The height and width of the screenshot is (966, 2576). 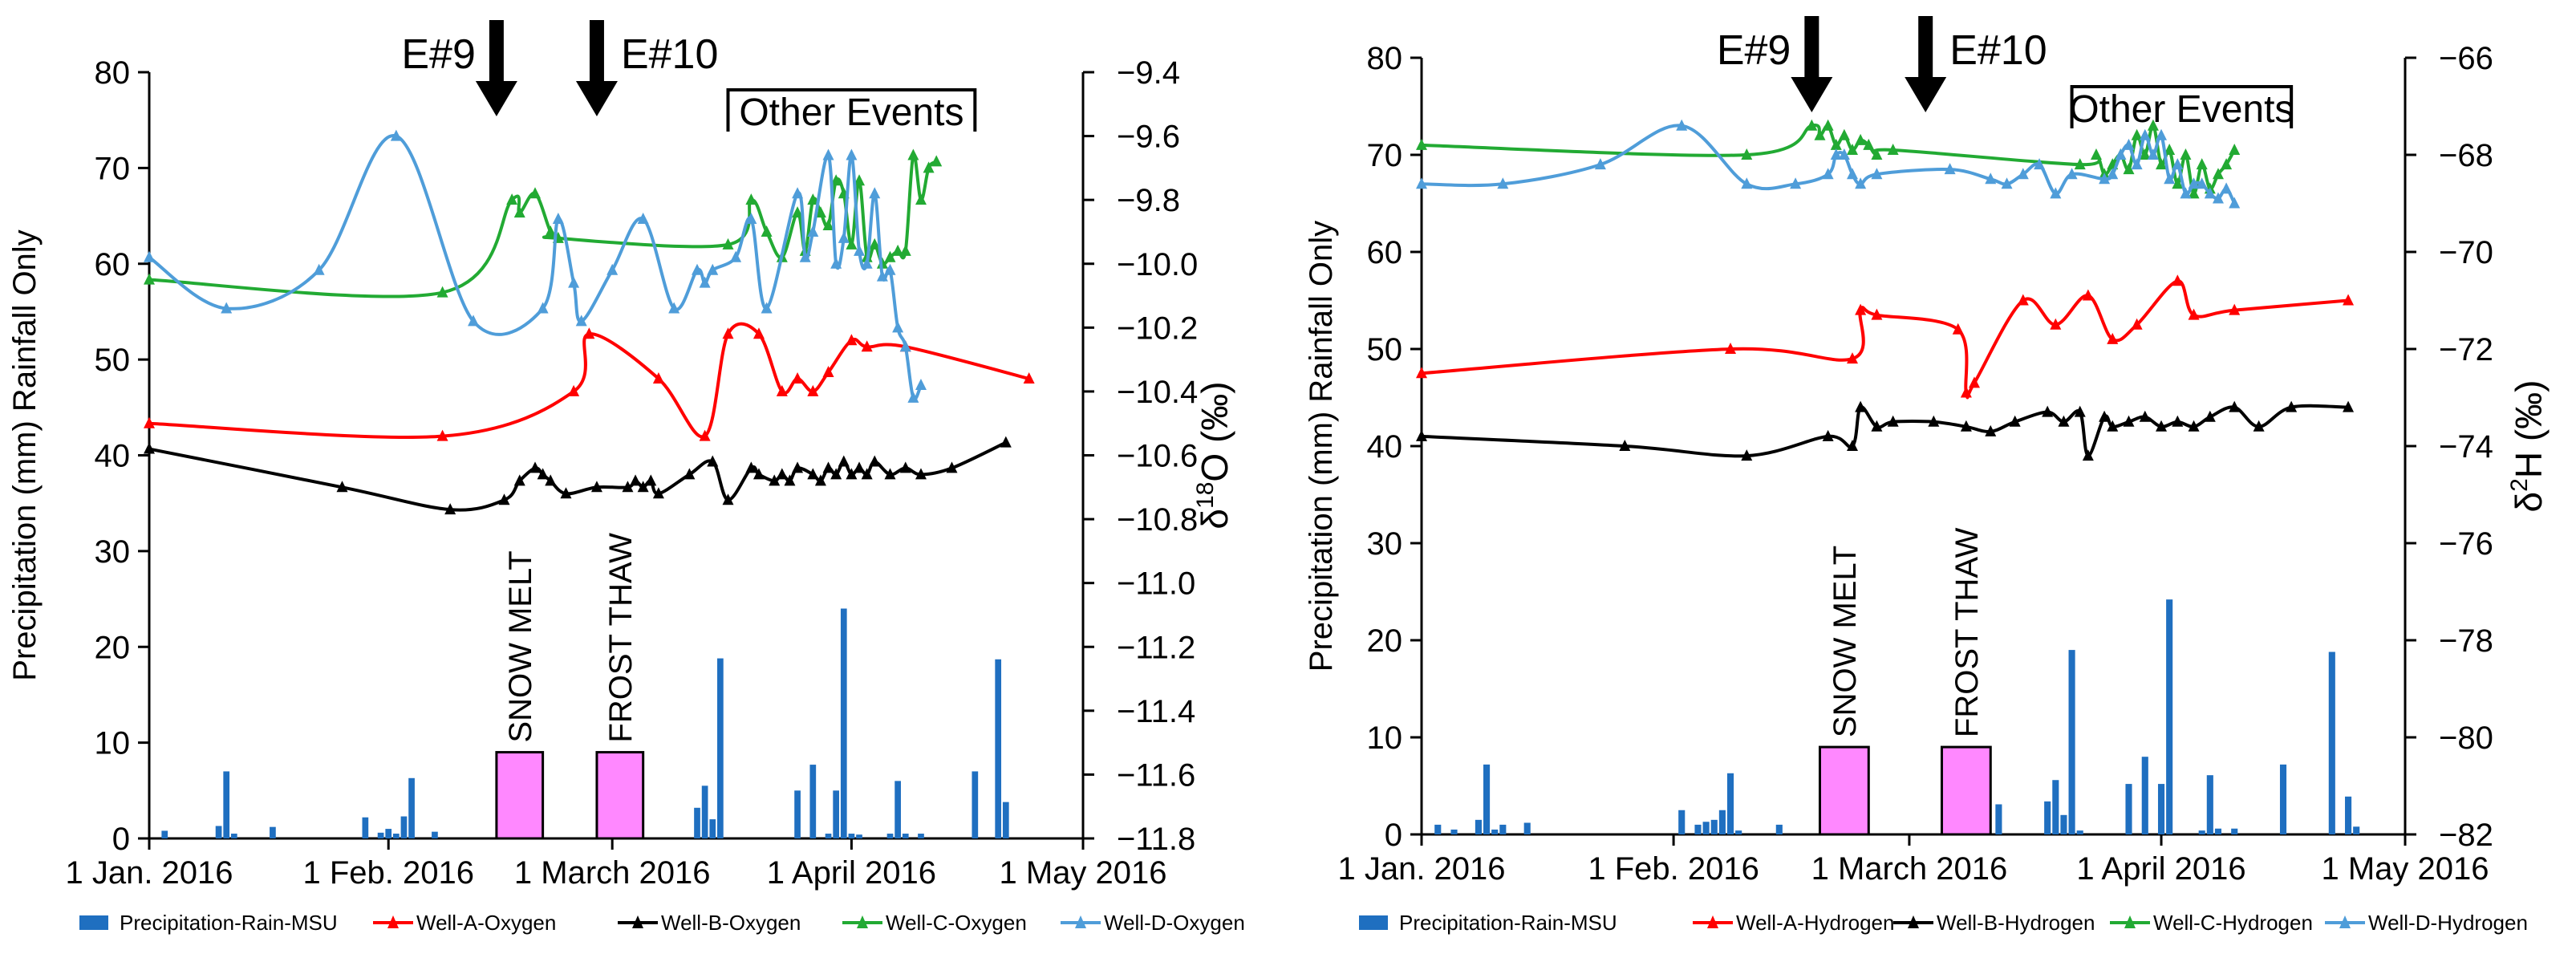 What do you see at coordinates (486, 923) in the screenshot?
I see `legend-label: Well-A-Oxygen` at bounding box center [486, 923].